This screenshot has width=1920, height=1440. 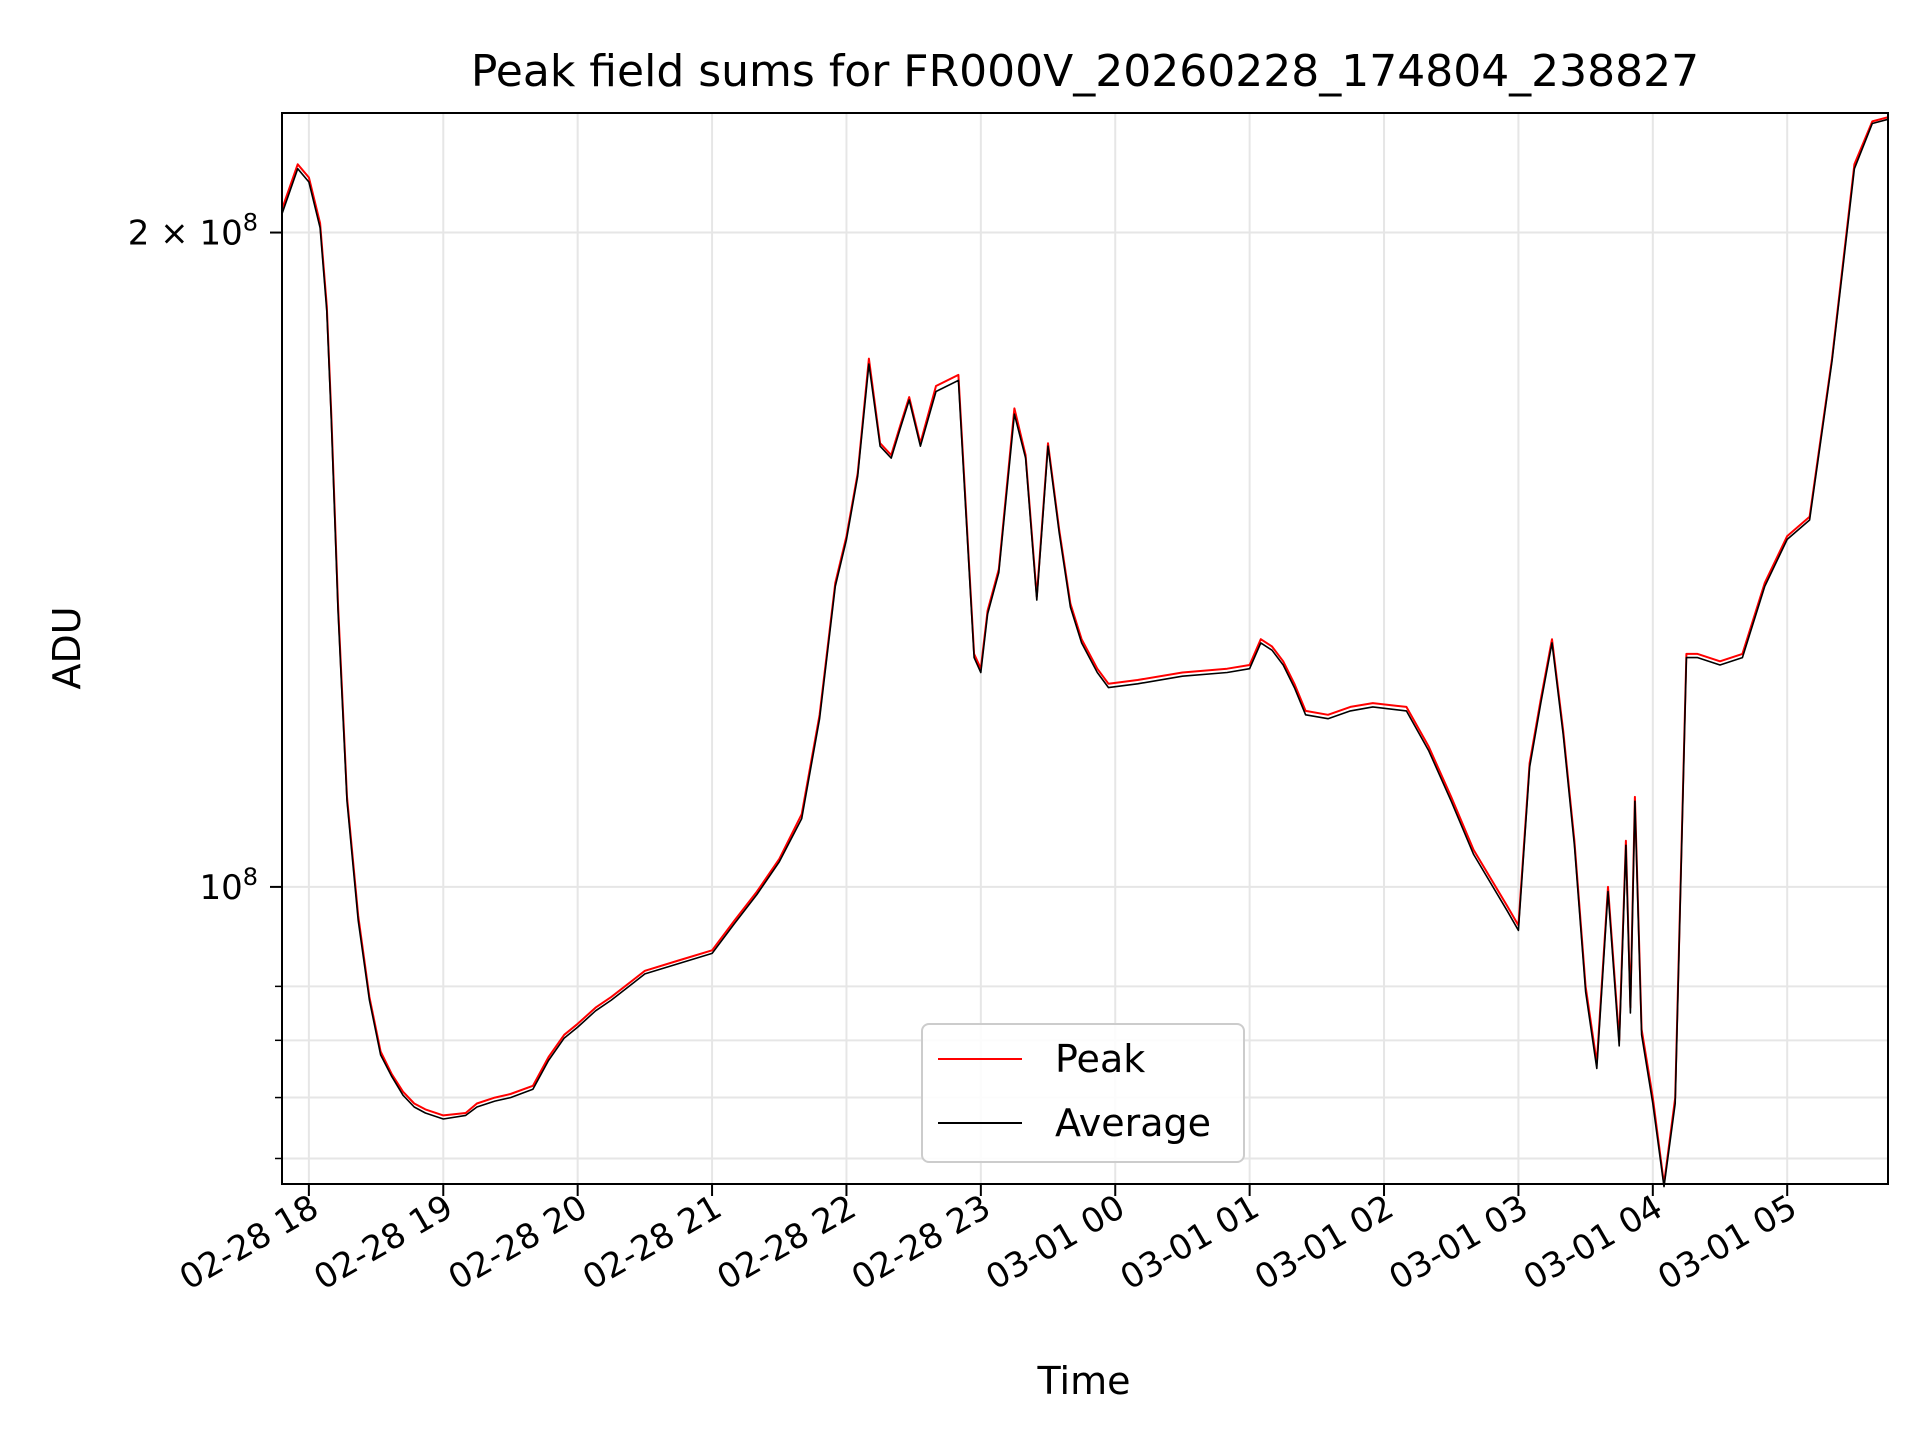 I want to click on x-axis-label: Time, so click(x=1084, y=1381).